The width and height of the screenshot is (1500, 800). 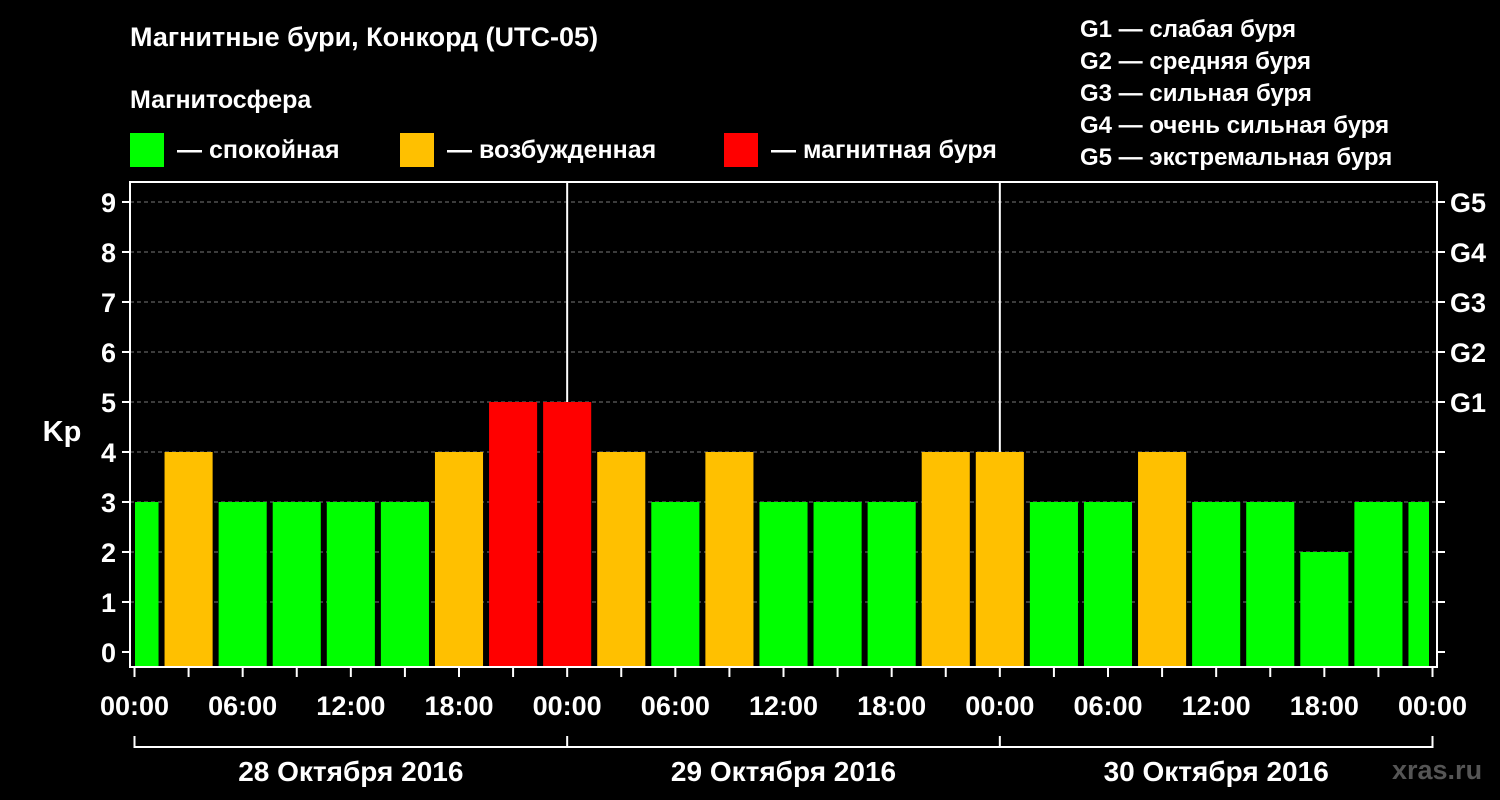 I want to click on y-tick-label: 2, so click(x=108, y=553).